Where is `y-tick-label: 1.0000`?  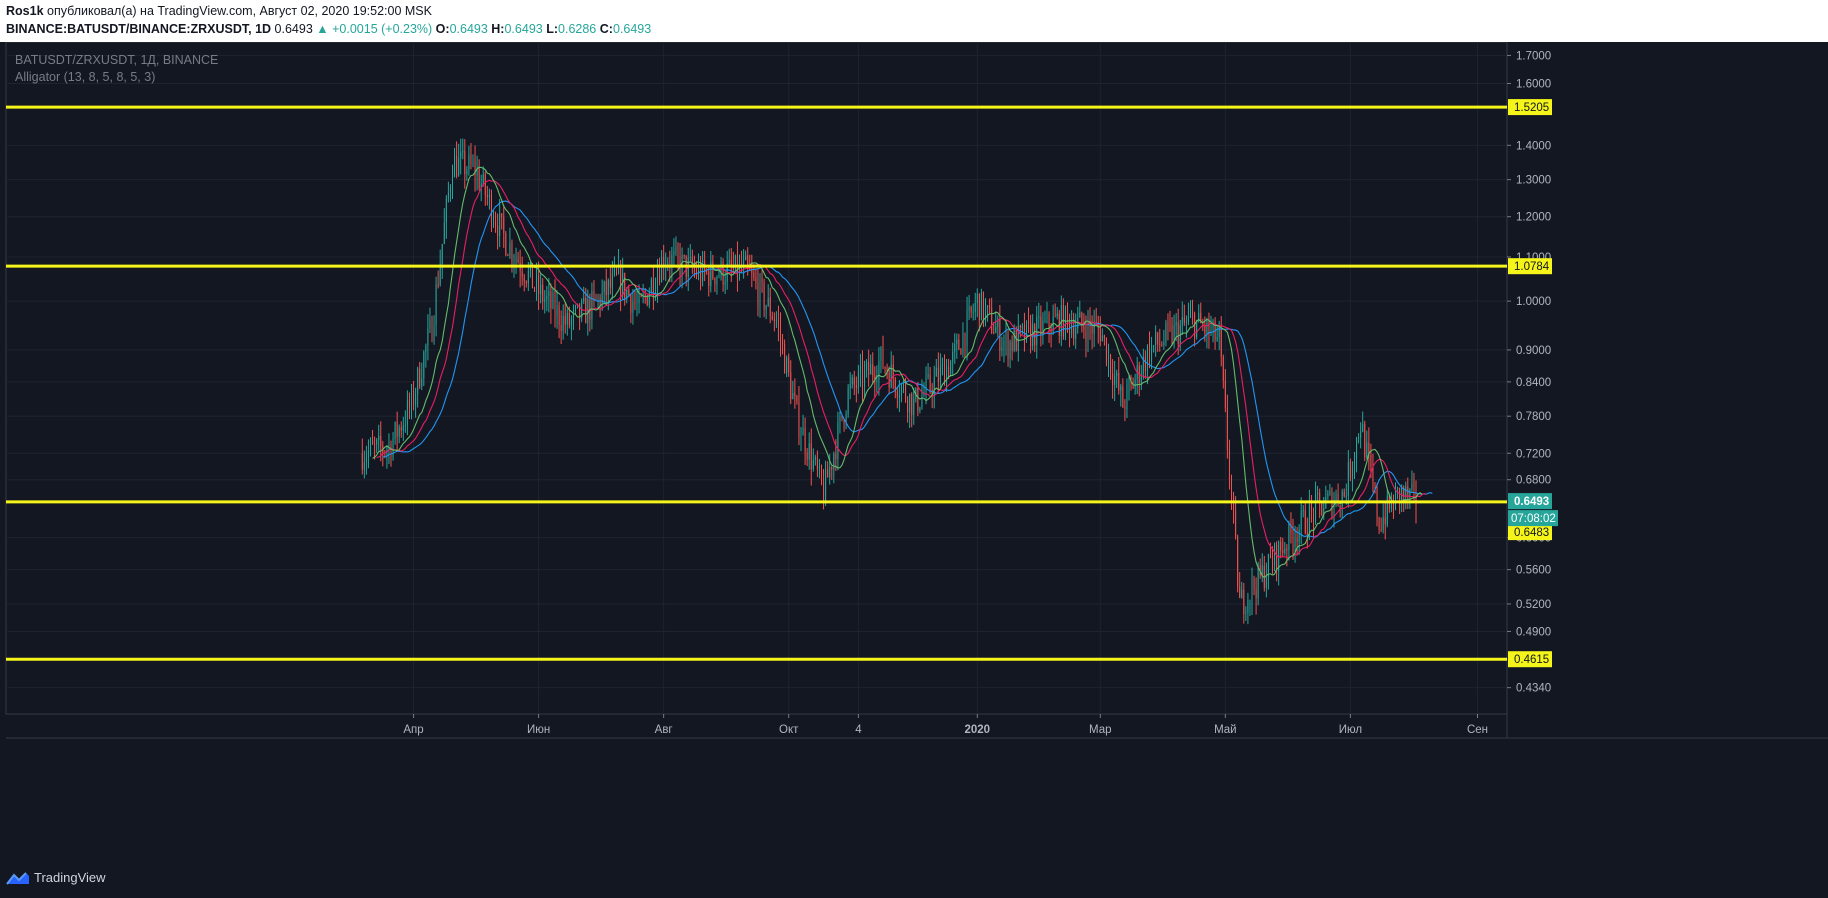
y-tick-label: 1.0000 is located at coordinates (1533, 302).